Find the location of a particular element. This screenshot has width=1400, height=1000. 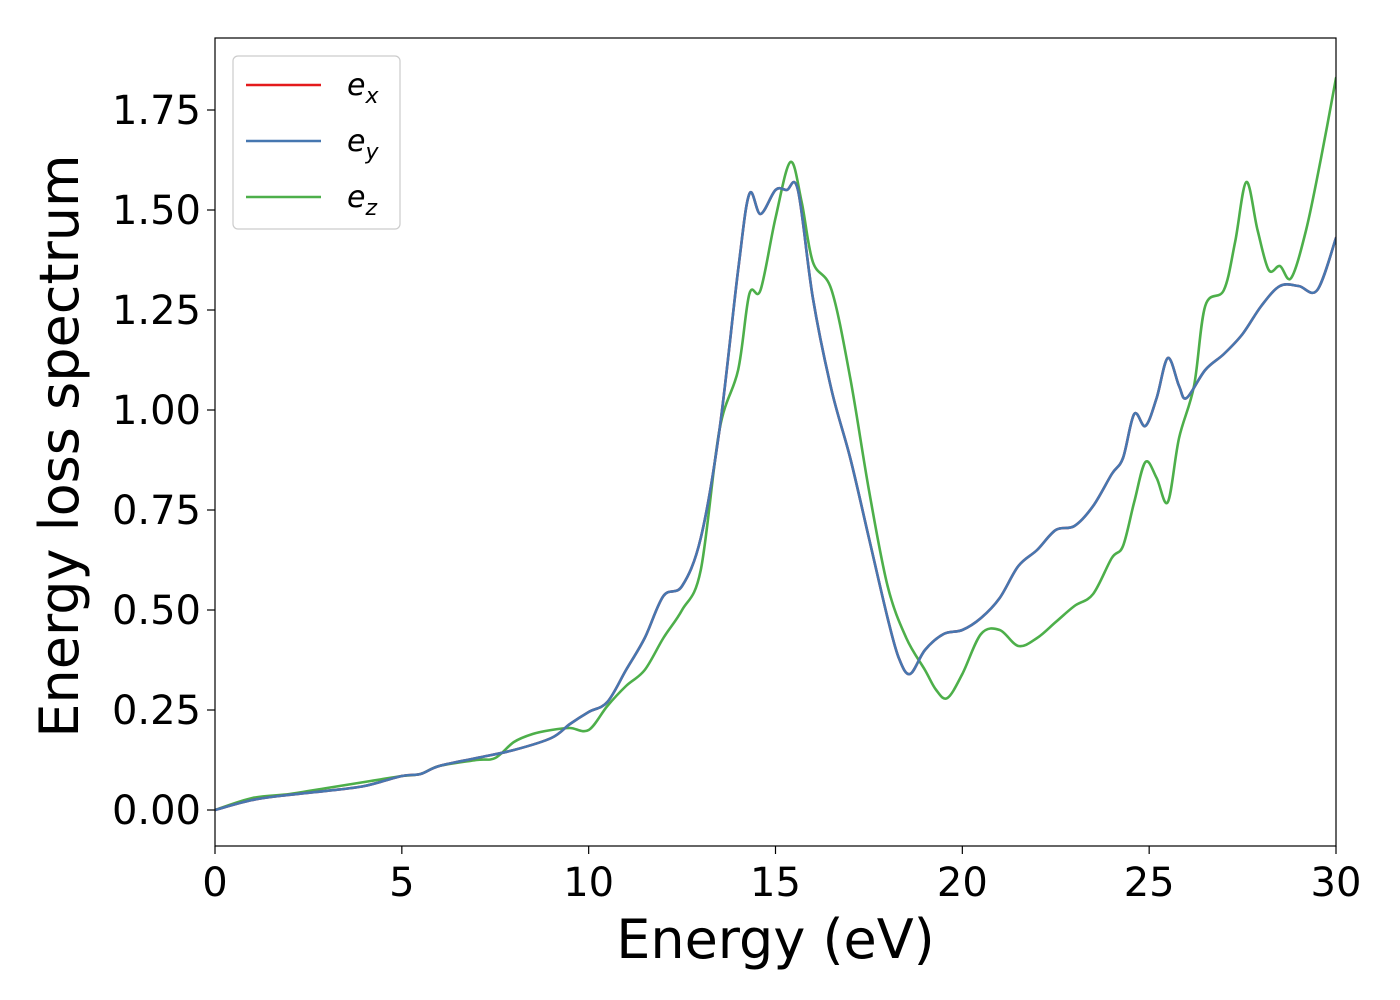

y-tick-label: 0.00 is located at coordinates (156, 811).